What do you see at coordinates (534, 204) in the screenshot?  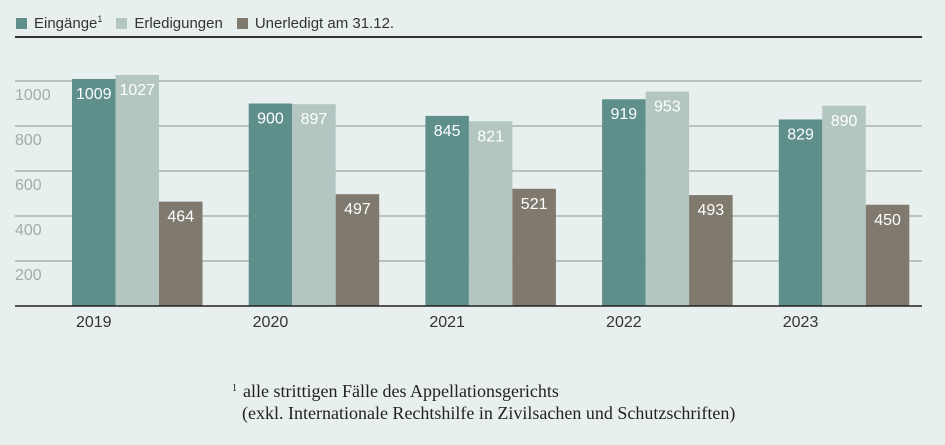 I see `data-label: 521` at bounding box center [534, 204].